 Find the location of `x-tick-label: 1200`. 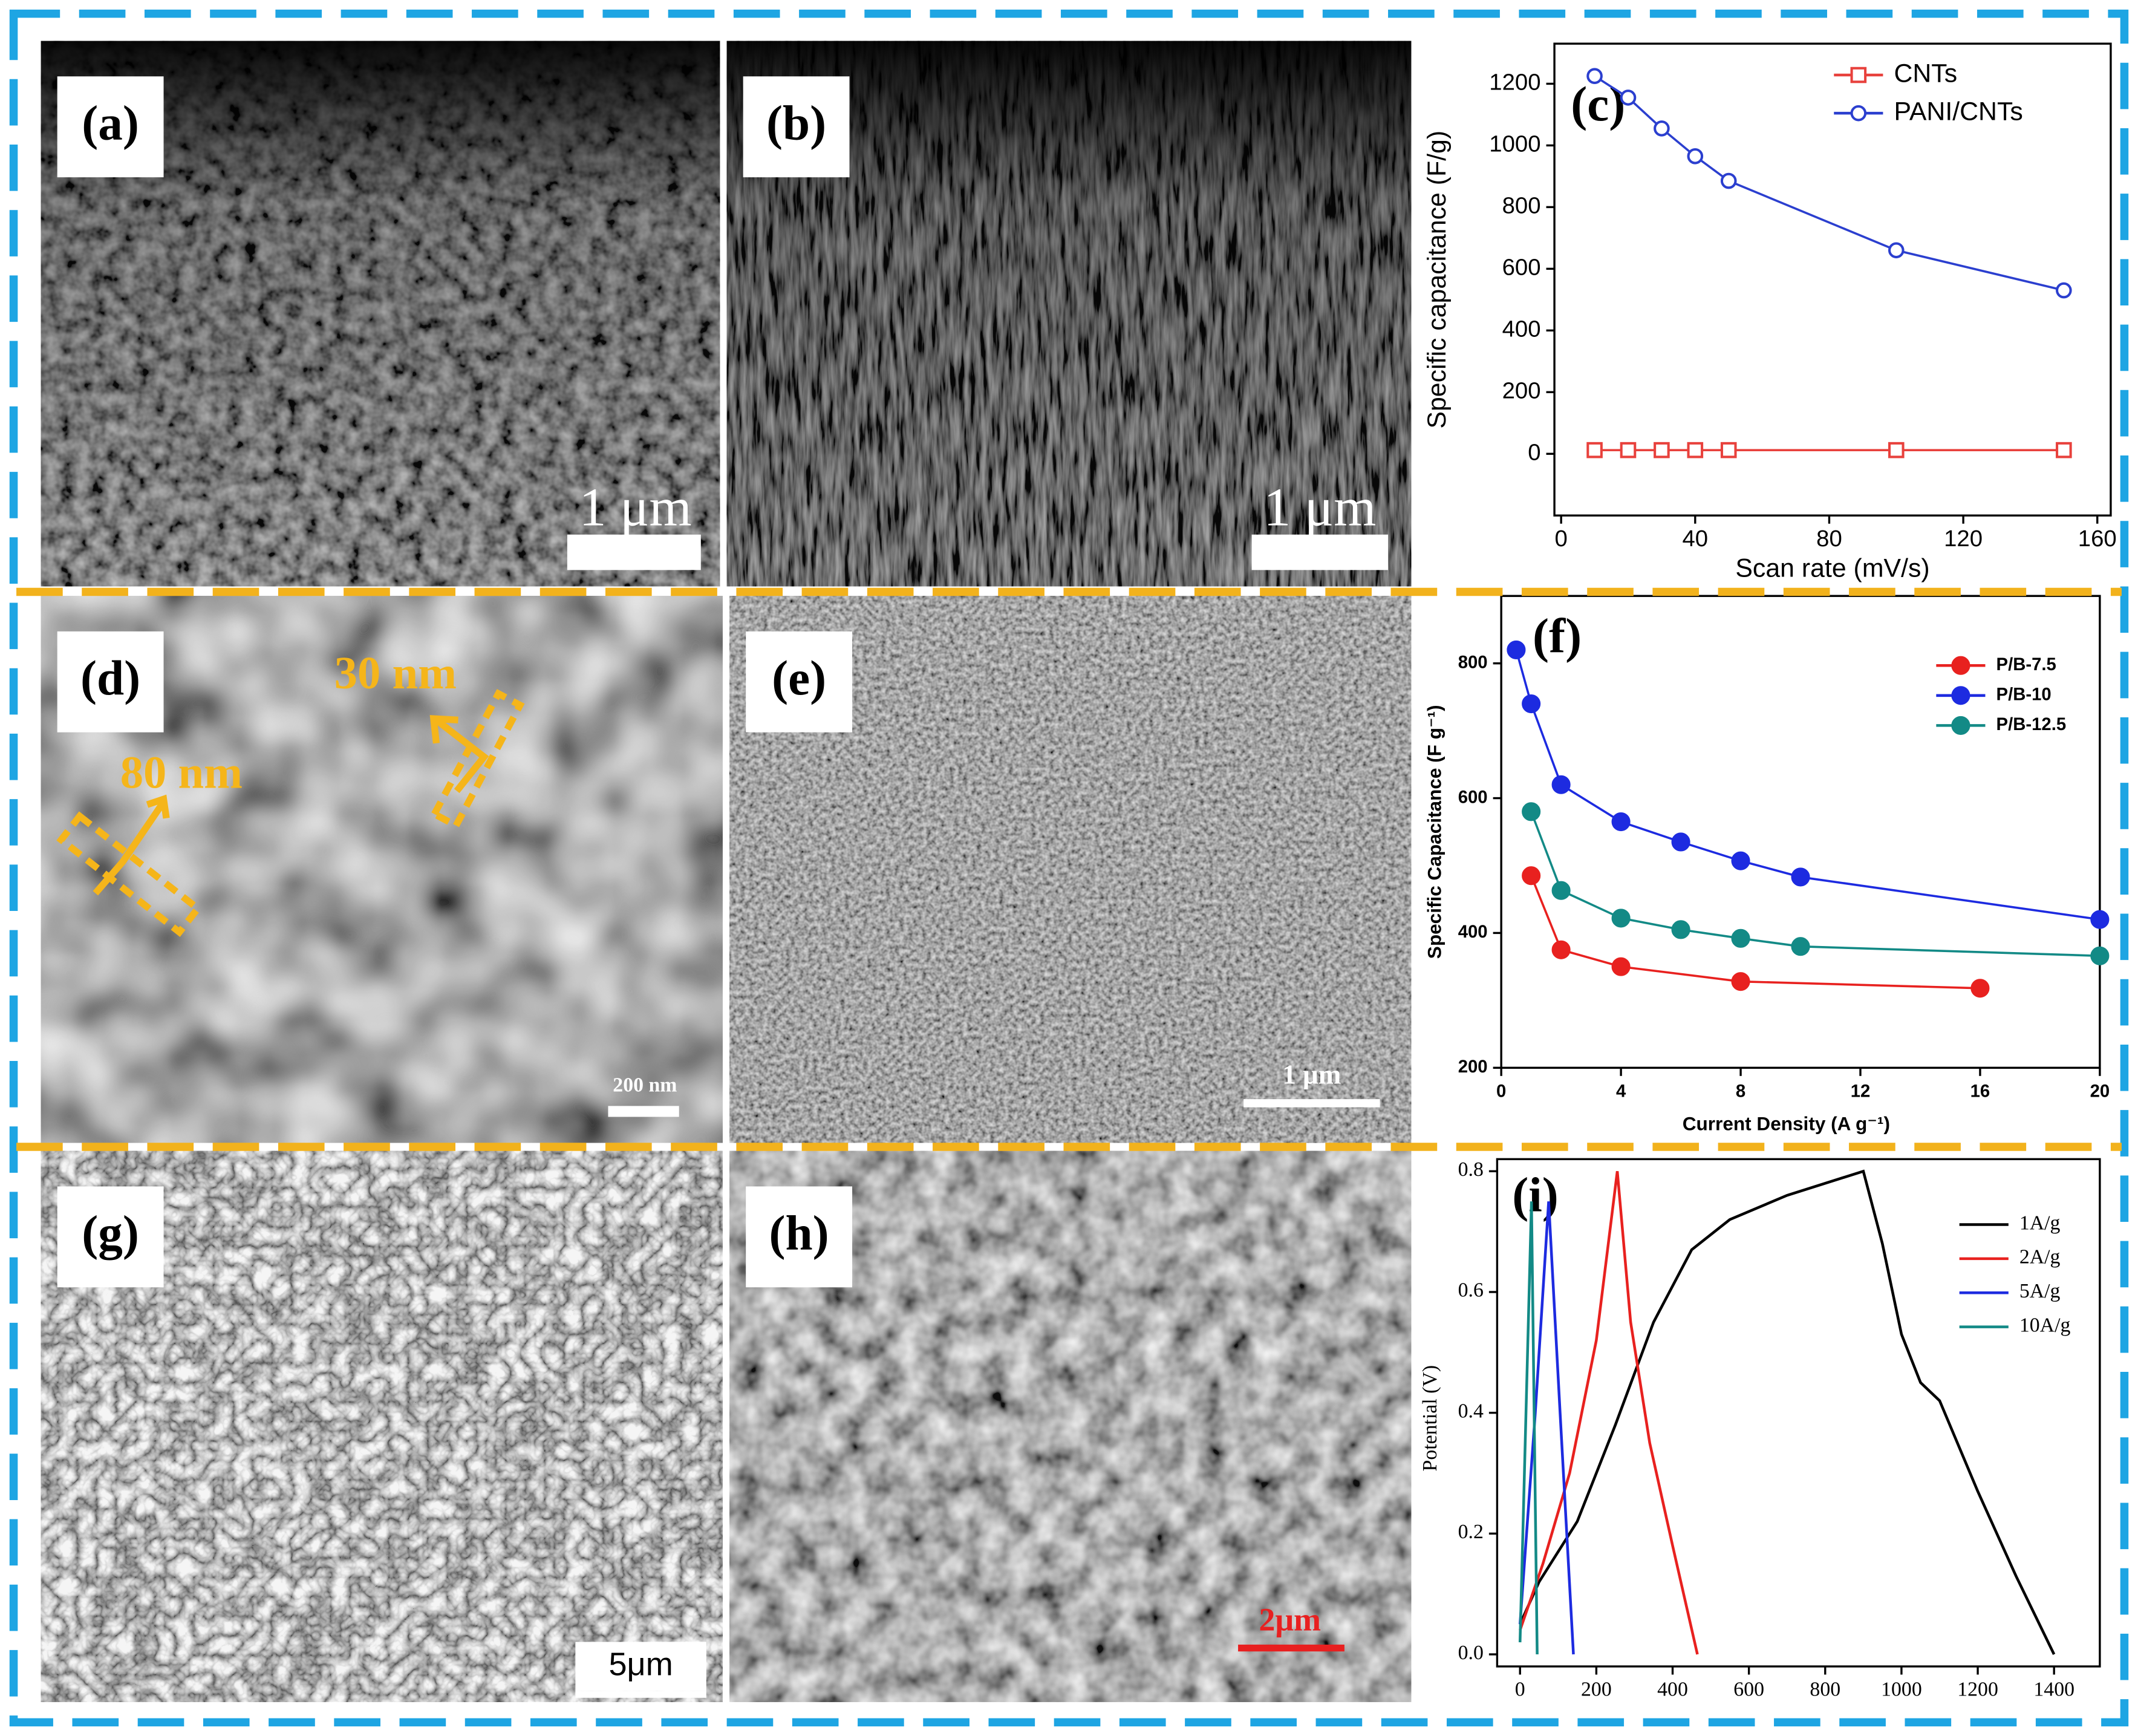

x-tick-label: 1200 is located at coordinates (1977, 1689).